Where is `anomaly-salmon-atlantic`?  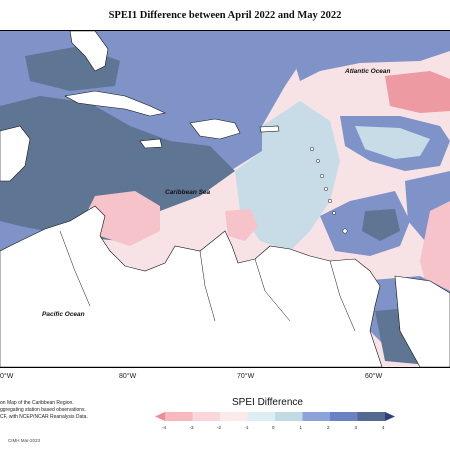
anomaly-salmon-atlantic is located at coordinates (417, 92).